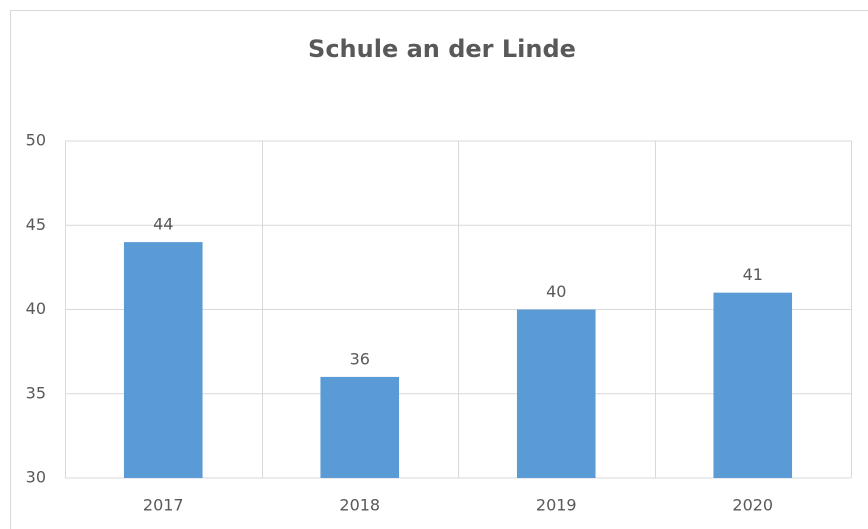  Describe the element at coordinates (556, 505) in the screenshot. I see `x-tick-label: 2019` at that location.